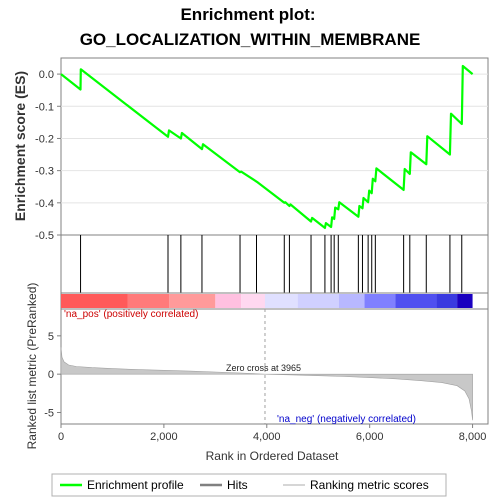 This screenshot has height=500, width=500. Describe the element at coordinates (49, 414) in the screenshot. I see `ranked-ytick-label: -5` at that location.